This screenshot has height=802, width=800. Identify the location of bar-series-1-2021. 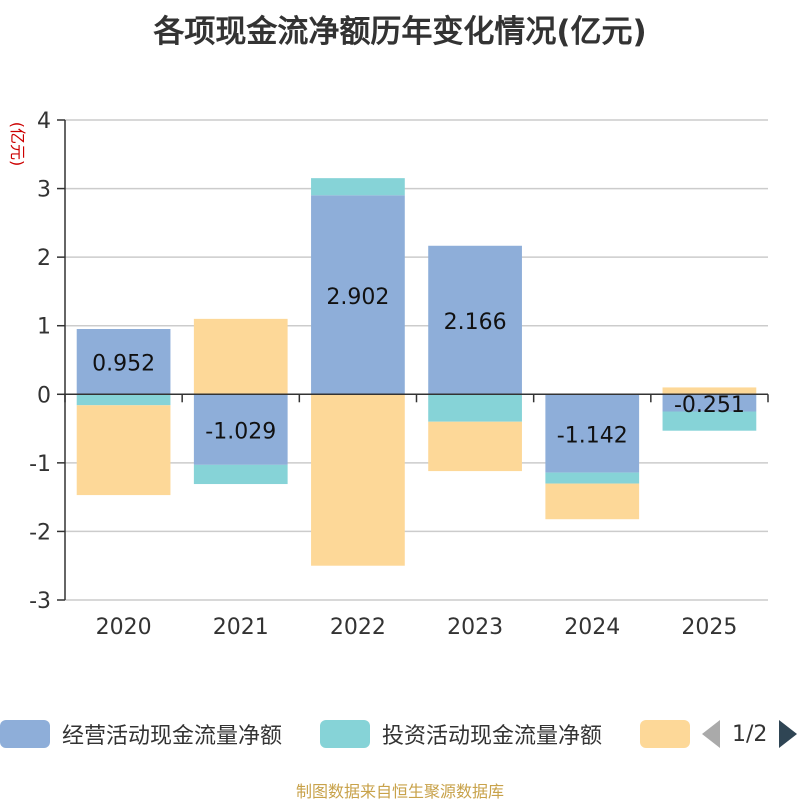
(240, 474).